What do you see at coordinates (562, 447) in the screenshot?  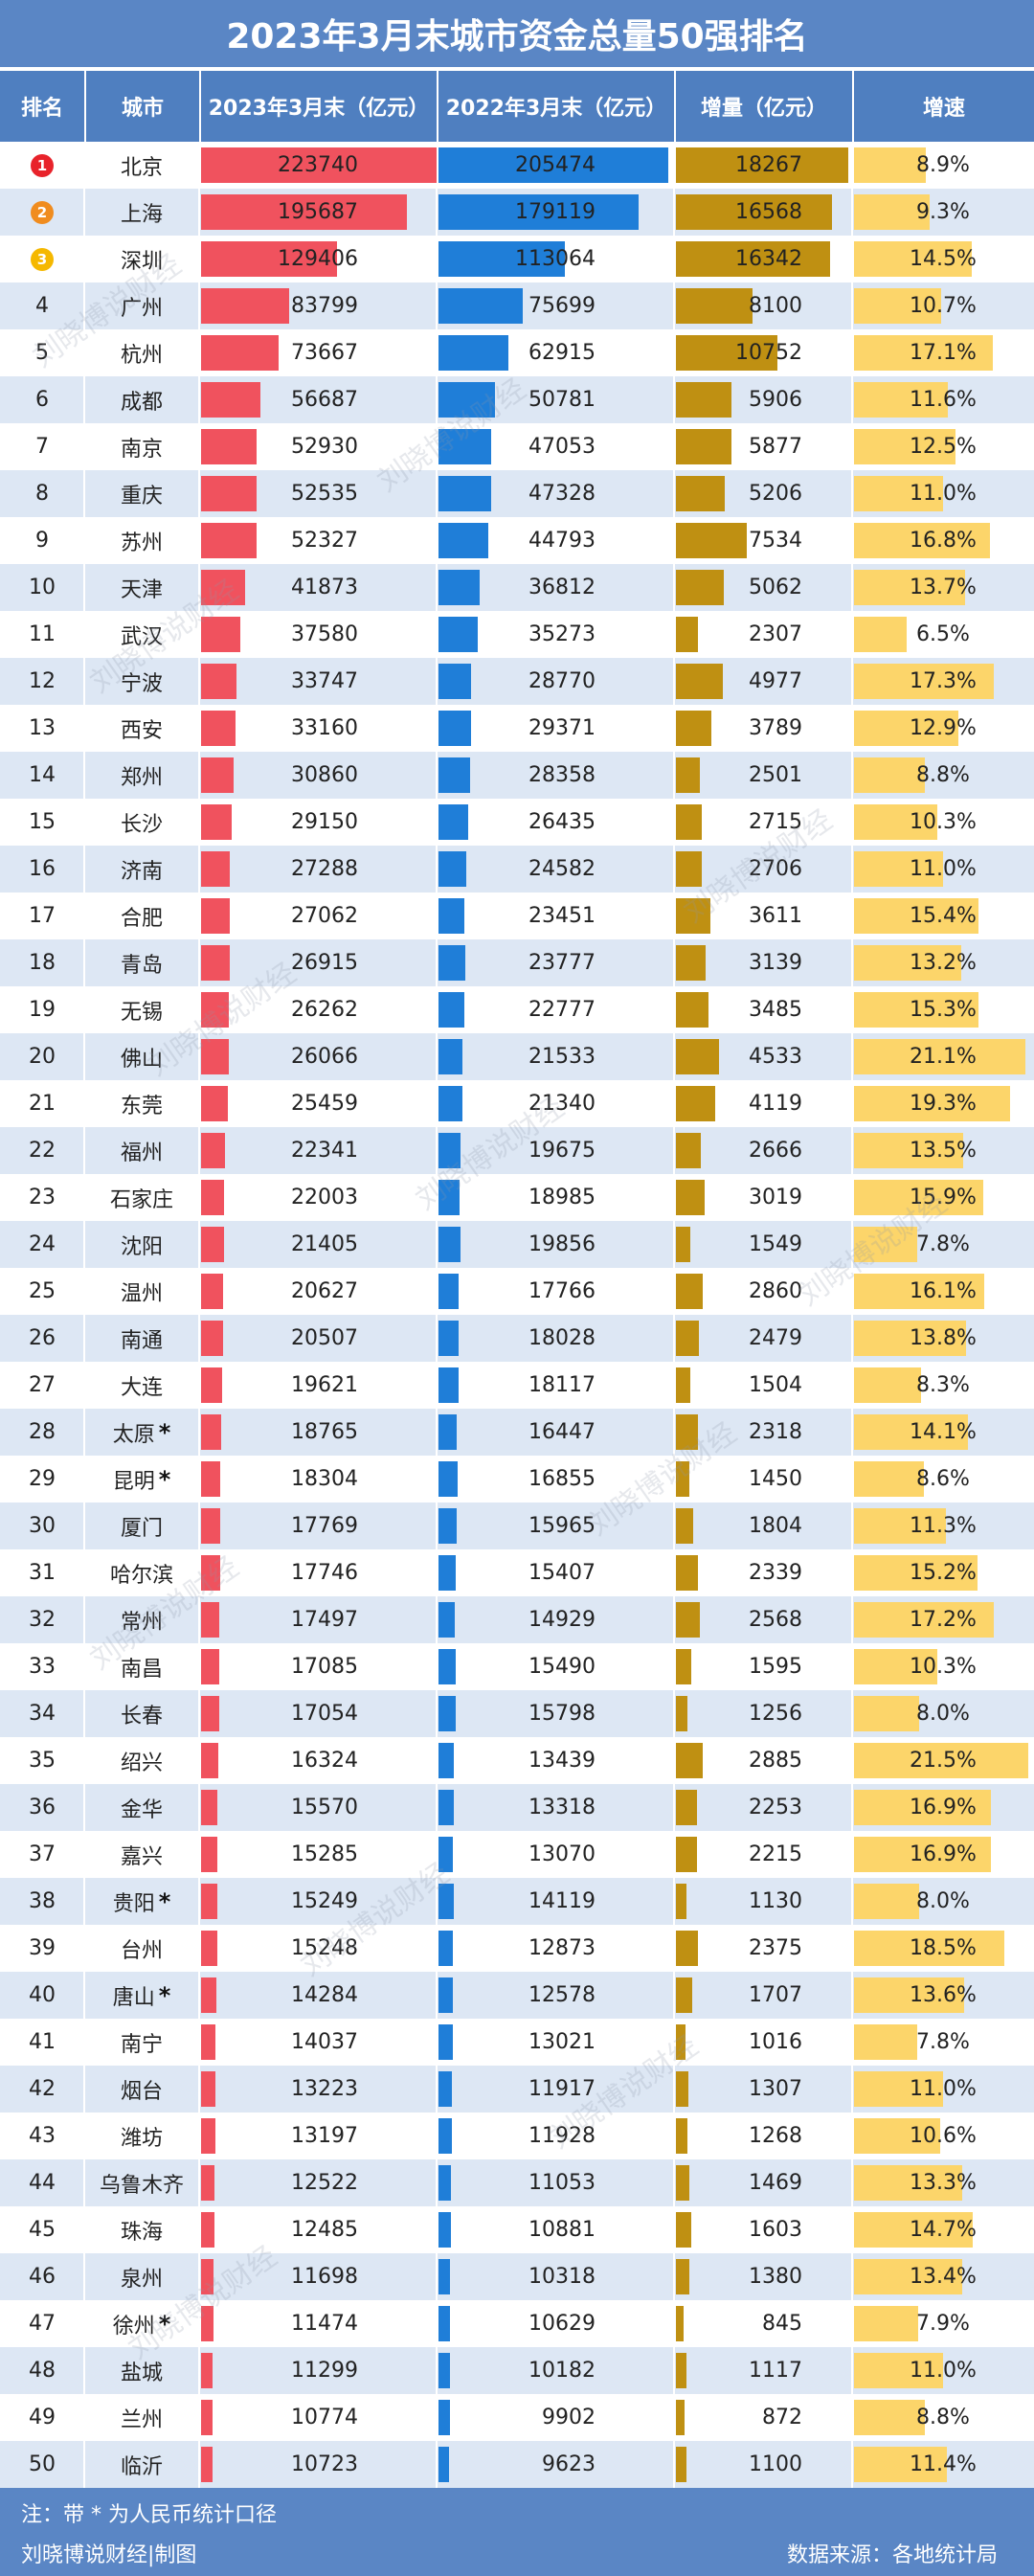 I see `value-2022: 47053` at bounding box center [562, 447].